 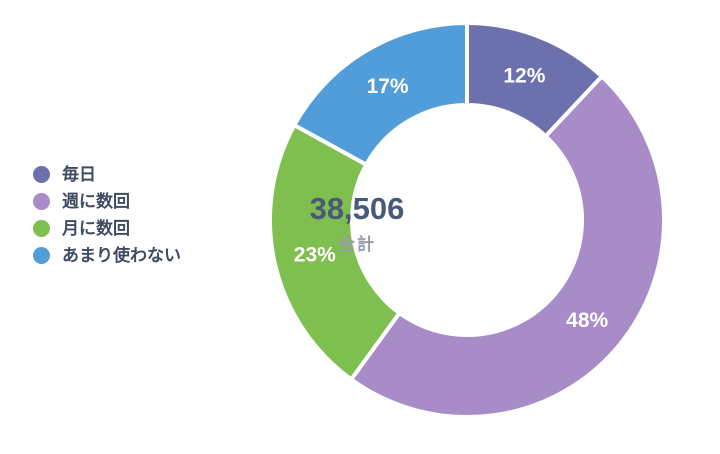 I want to click on legend-swatch-daily, so click(x=41, y=174).